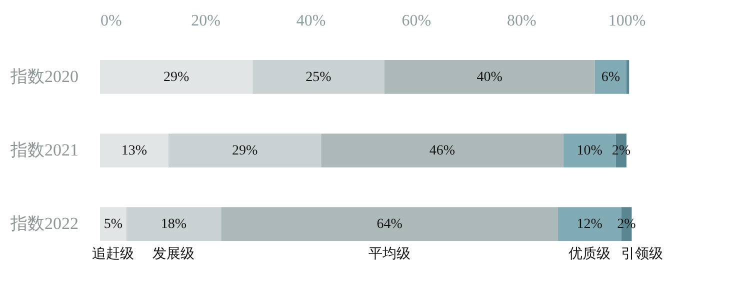 This screenshot has height=284, width=750. Describe the element at coordinates (311, 21) in the screenshot. I see `x-tick-label: 40%` at that location.